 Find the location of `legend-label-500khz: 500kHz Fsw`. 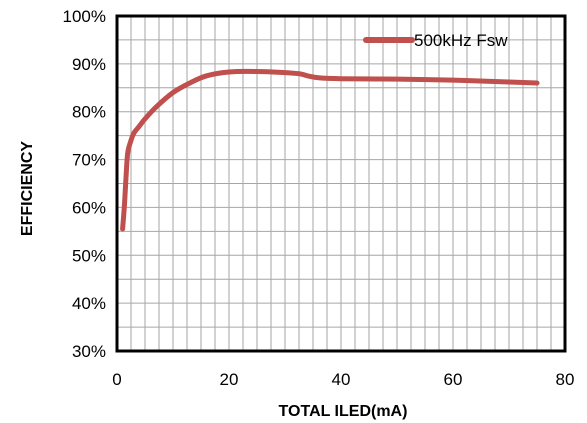

legend-label-500khz: 500kHz Fsw is located at coordinates (461, 40).